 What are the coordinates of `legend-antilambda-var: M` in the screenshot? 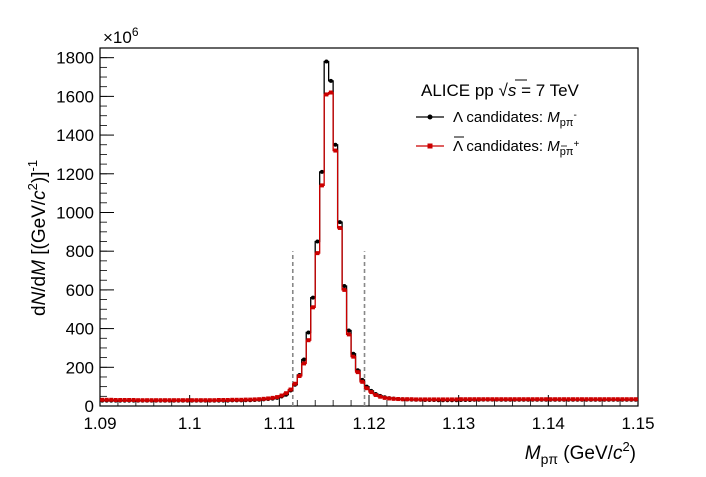 It's located at (553, 146).